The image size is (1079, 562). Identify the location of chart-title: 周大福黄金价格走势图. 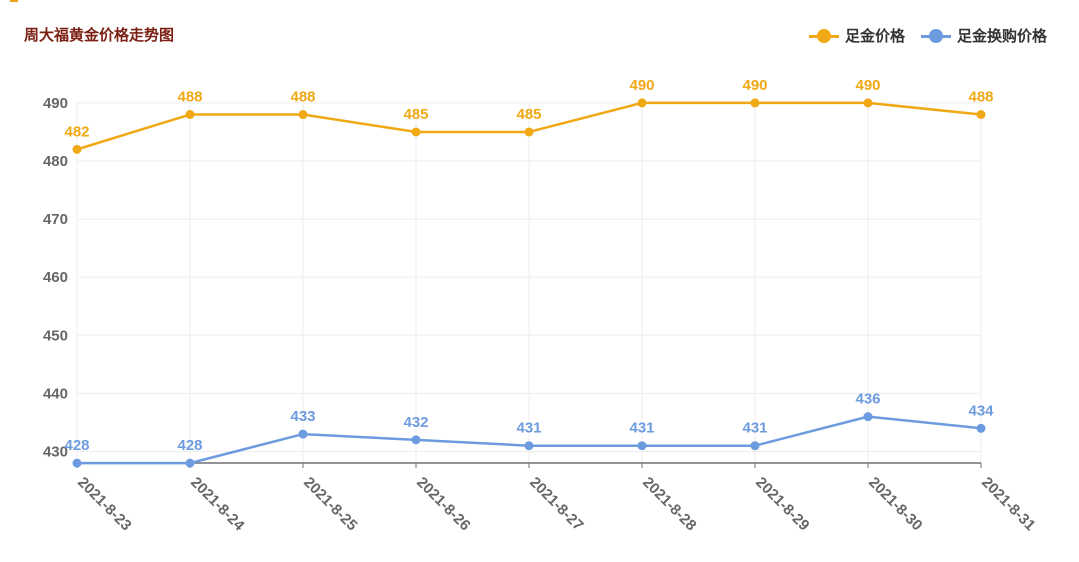
(99, 35).